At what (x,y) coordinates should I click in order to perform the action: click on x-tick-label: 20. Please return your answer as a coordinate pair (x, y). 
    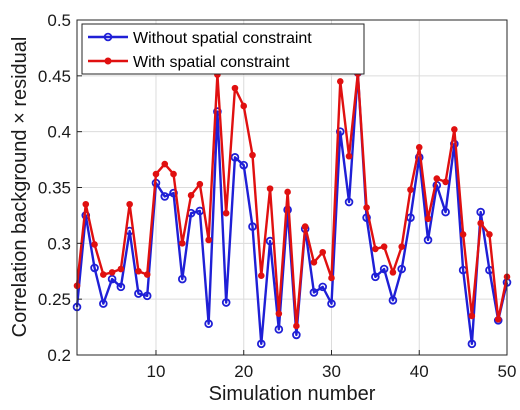
    Looking at the image, I should click on (243, 371).